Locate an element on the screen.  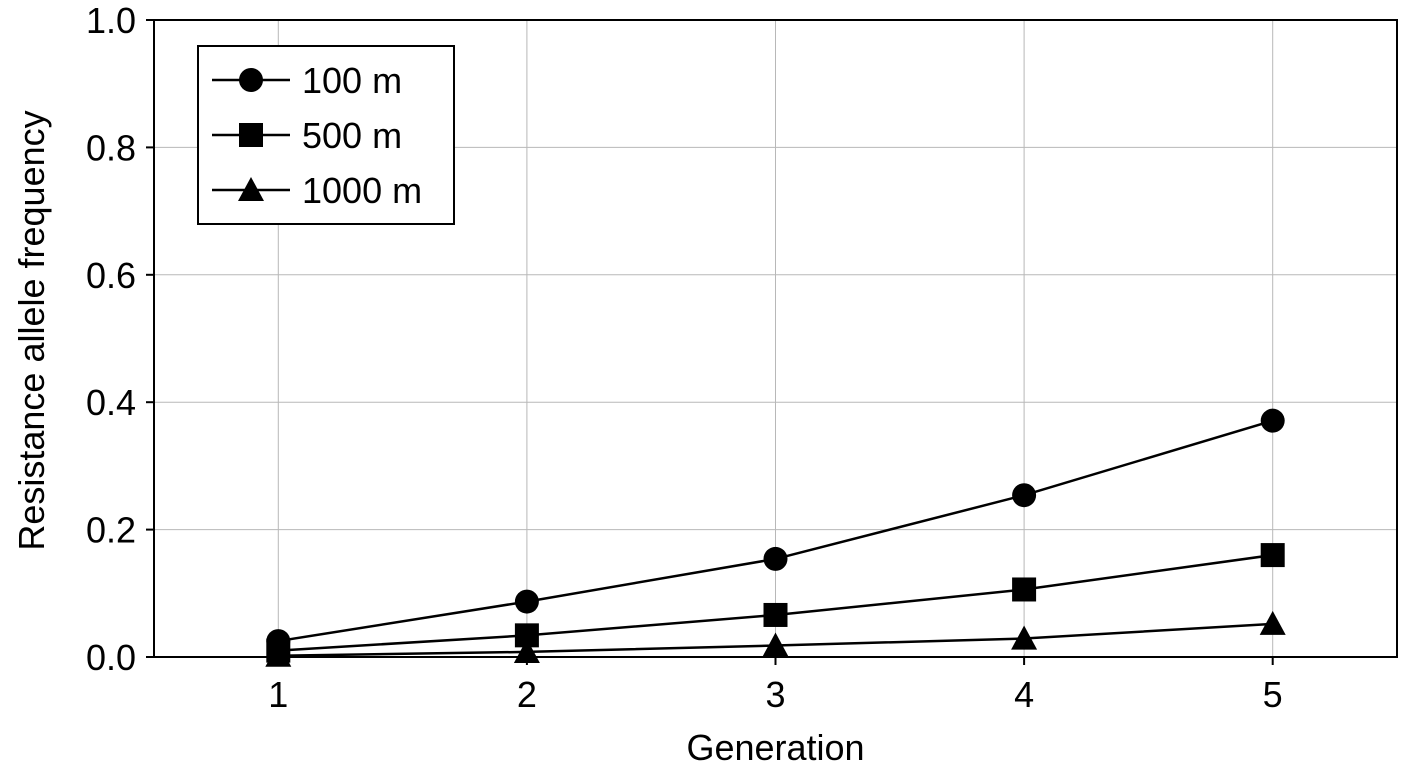
legend-marker-triangle is located at coordinates (251, 189).